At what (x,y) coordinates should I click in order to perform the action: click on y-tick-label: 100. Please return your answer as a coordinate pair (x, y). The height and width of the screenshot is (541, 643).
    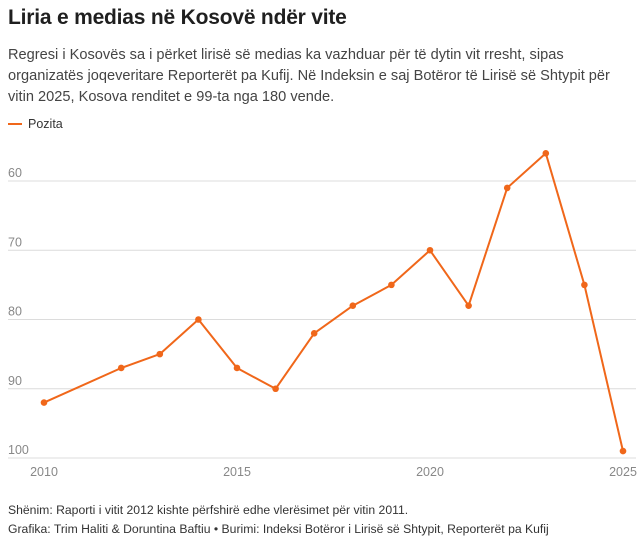
    Looking at the image, I should click on (18, 450).